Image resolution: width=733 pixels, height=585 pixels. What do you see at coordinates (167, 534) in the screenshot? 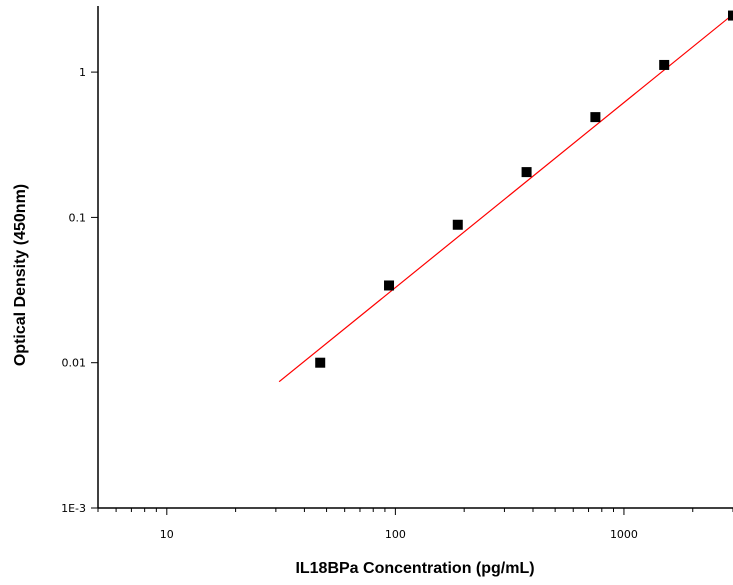
I see `x-tick-label: 10` at bounding box center [167, 534].